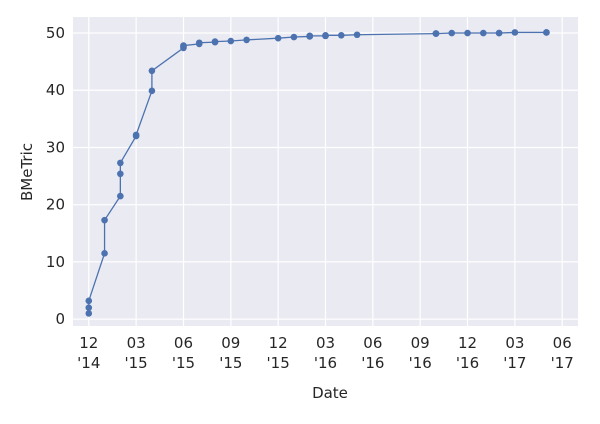 The image size is (600, 424). I want to click on x-axis-label: Date, so click(330, 393).